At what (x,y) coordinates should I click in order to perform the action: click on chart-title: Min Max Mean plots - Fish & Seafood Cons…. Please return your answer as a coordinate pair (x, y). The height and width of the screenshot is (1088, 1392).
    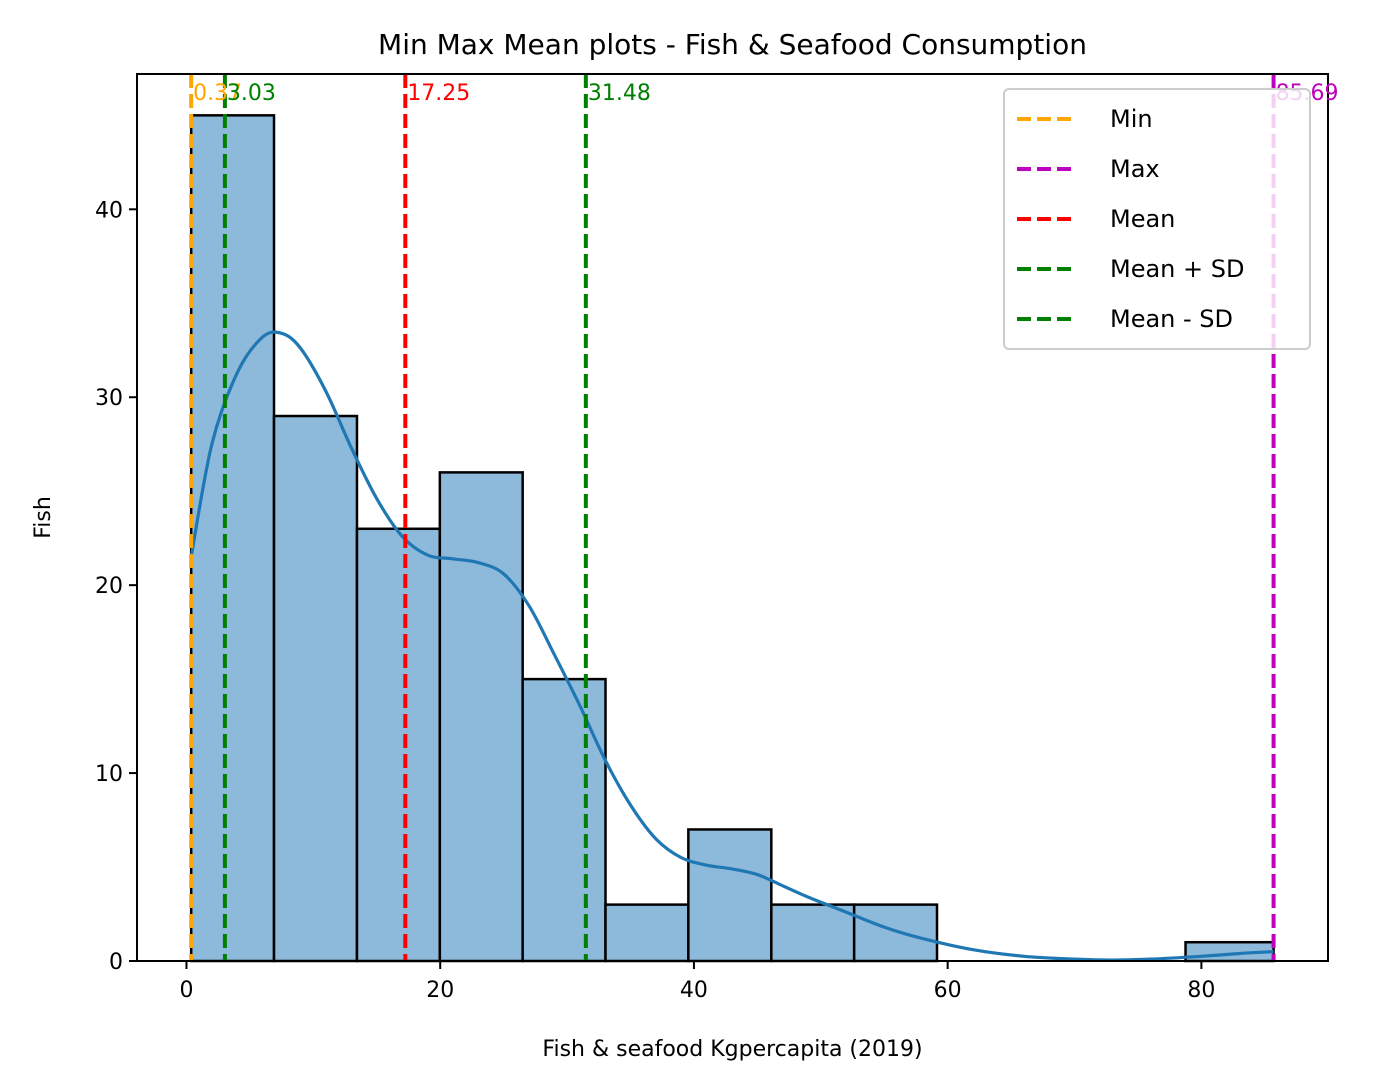
    Looking at the image, I should click on (732, 44).